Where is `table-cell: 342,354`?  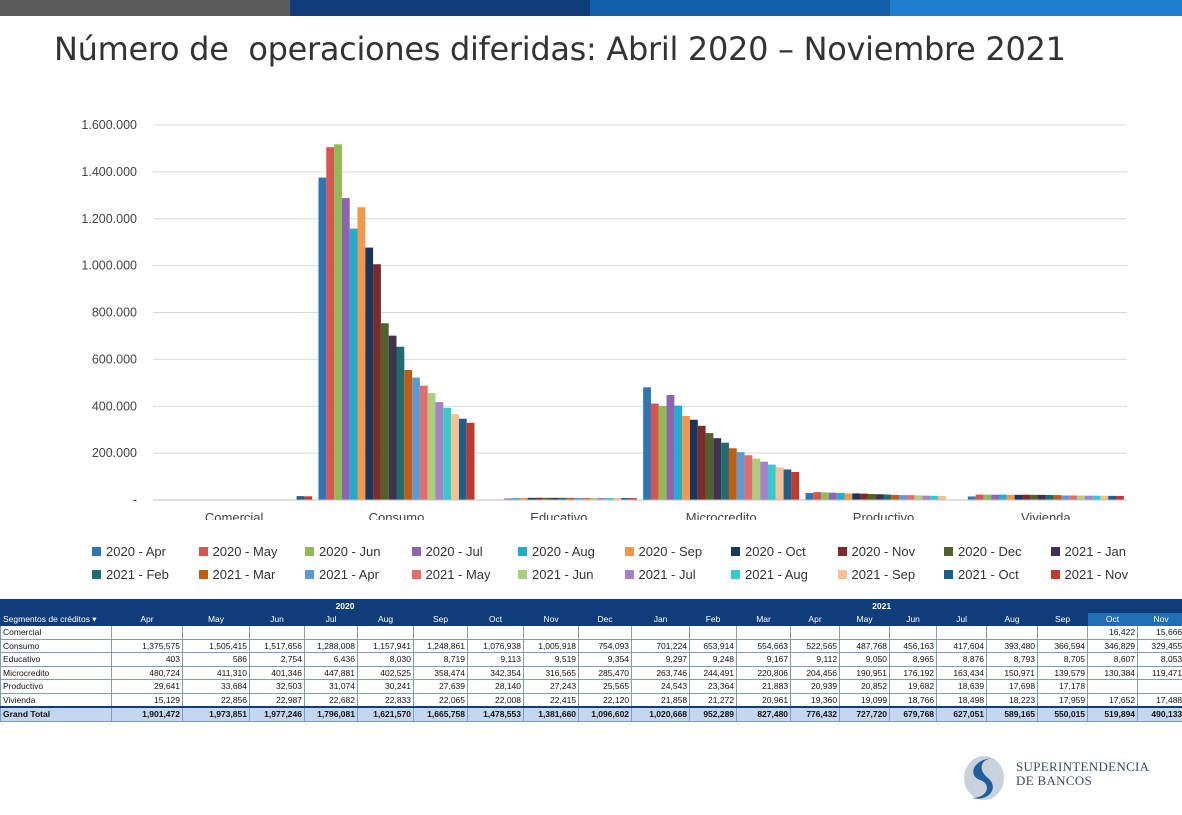 table-cell: 342,354 is located at coordinates (495, 672).